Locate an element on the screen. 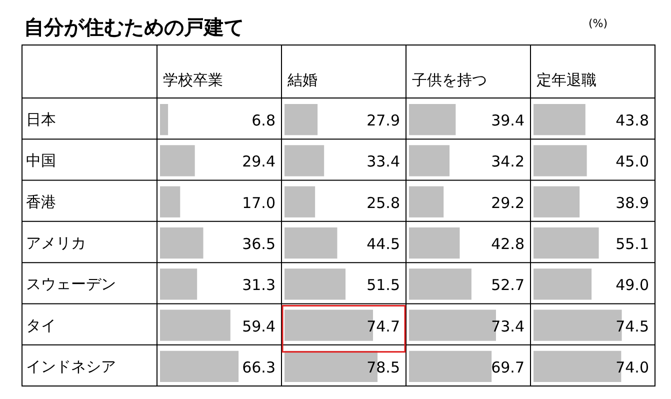 Image resolution: width=671 pixels, height=399 pixels. data-label: 44.5 is located at coordinates (383, 244).